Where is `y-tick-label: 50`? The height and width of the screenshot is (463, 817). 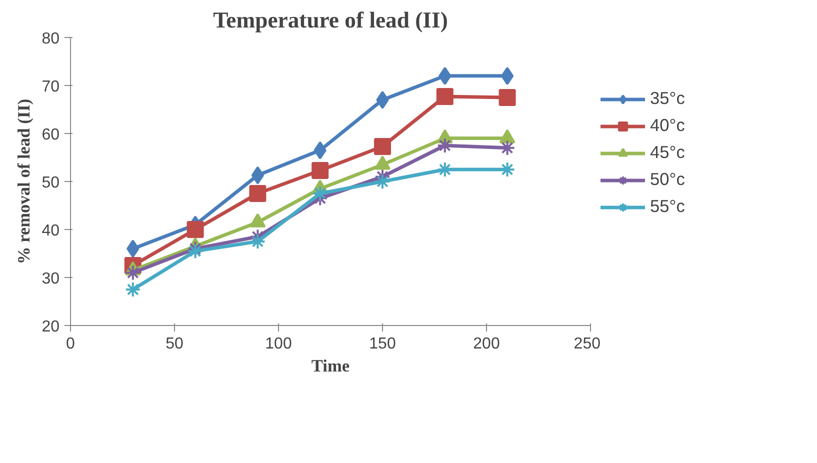 y-tick-label: 50 is located at coordinates (51, 183).